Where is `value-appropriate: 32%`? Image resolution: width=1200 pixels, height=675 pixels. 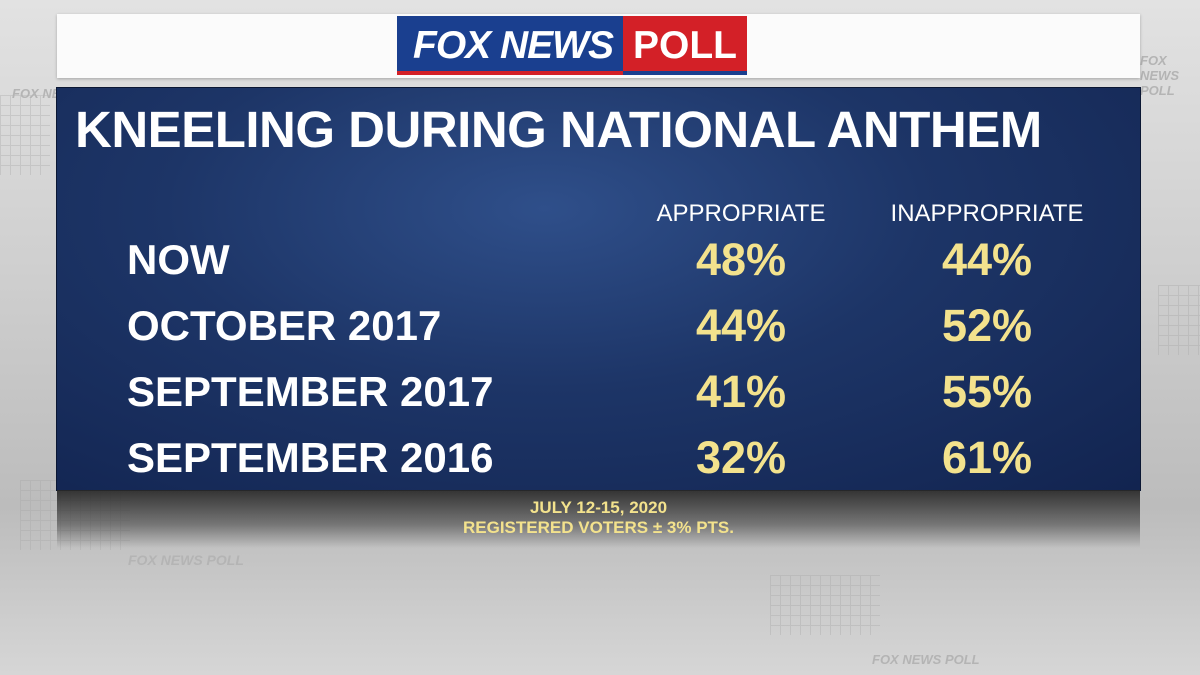 value-appropriate: 32% is located at coordinates (741, 457).